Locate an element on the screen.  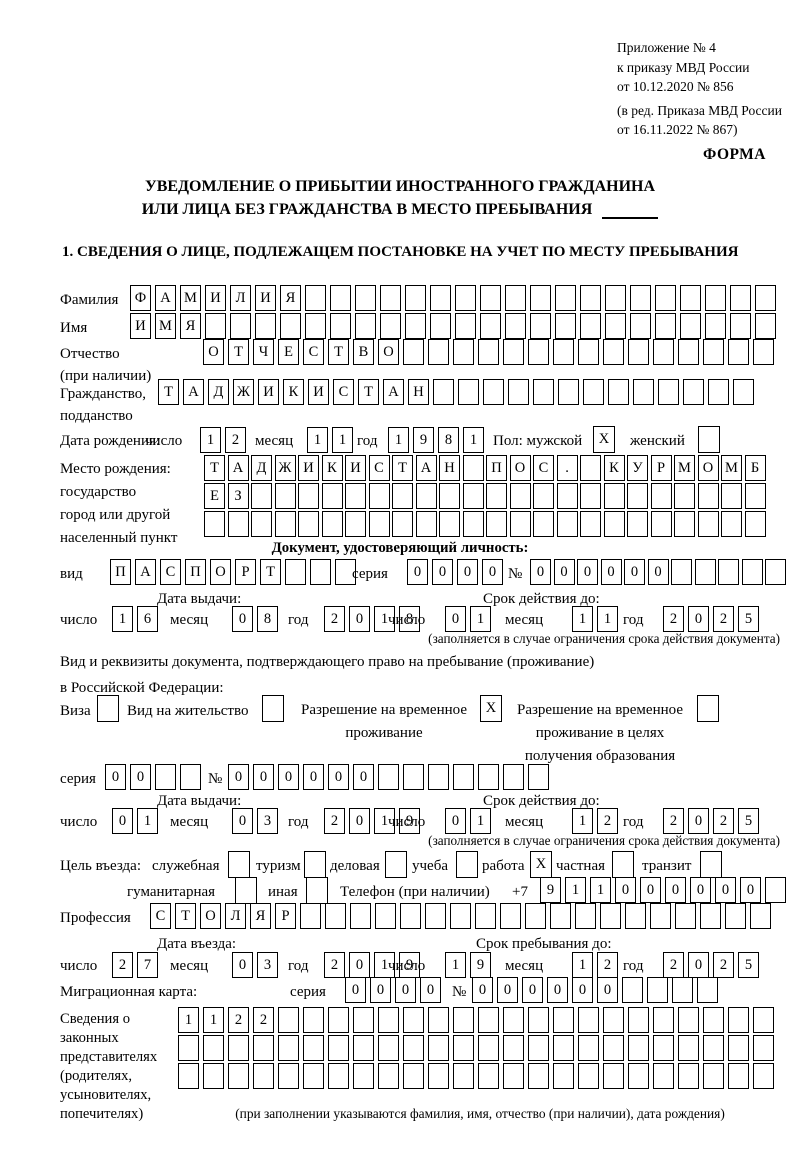
title-blank-line is located at coordinates (630, 209).